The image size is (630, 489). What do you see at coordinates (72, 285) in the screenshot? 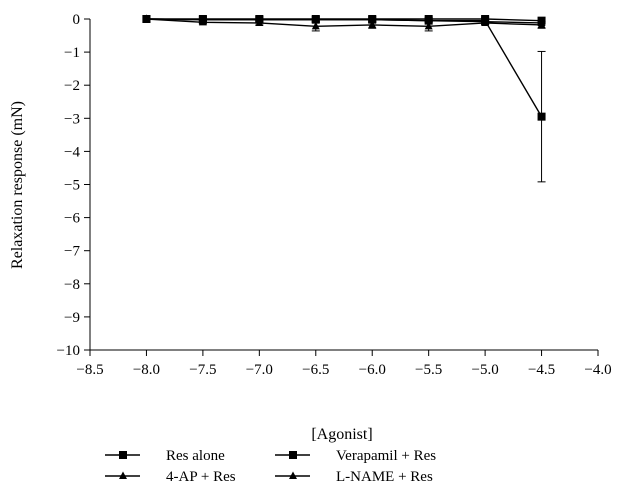
I see `y-tick-label: −8` at bounding box center [72, 285].